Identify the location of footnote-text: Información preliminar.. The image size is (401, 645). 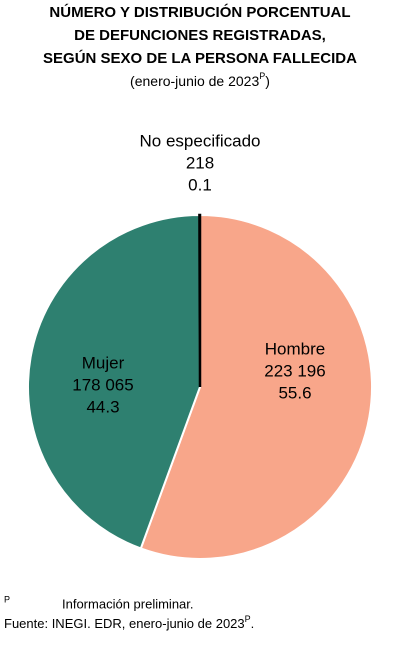
(128, 603).